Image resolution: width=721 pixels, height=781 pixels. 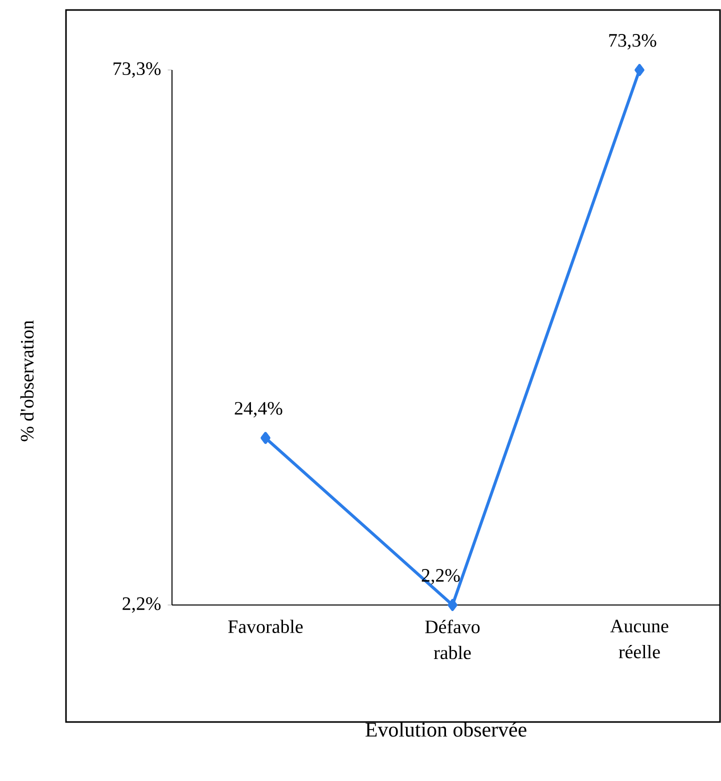 I want to click on x-tick-label: Défavo rable, so click(x=452, y=640).